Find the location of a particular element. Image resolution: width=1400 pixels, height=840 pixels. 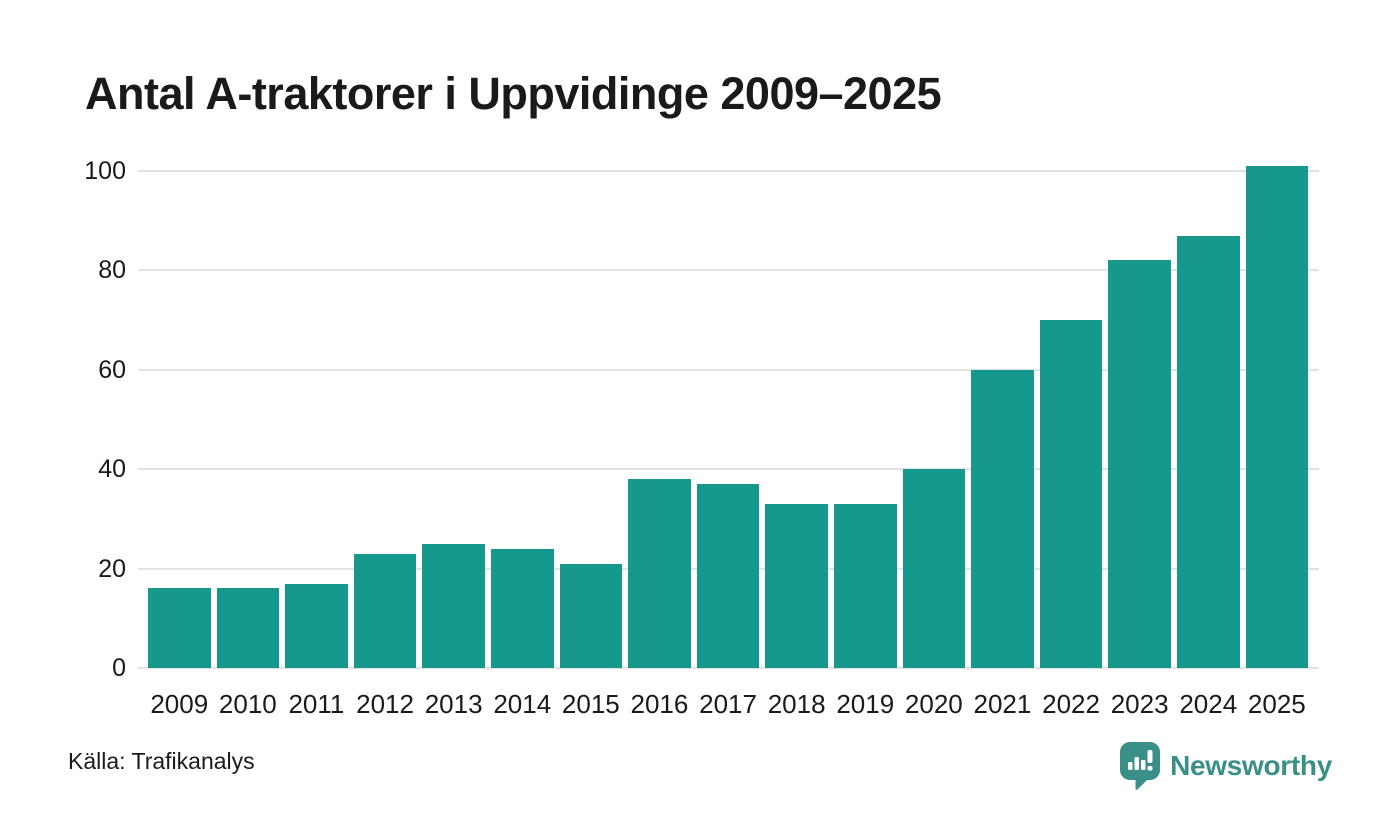

bar-2013 is located at coordinates (453, 605).